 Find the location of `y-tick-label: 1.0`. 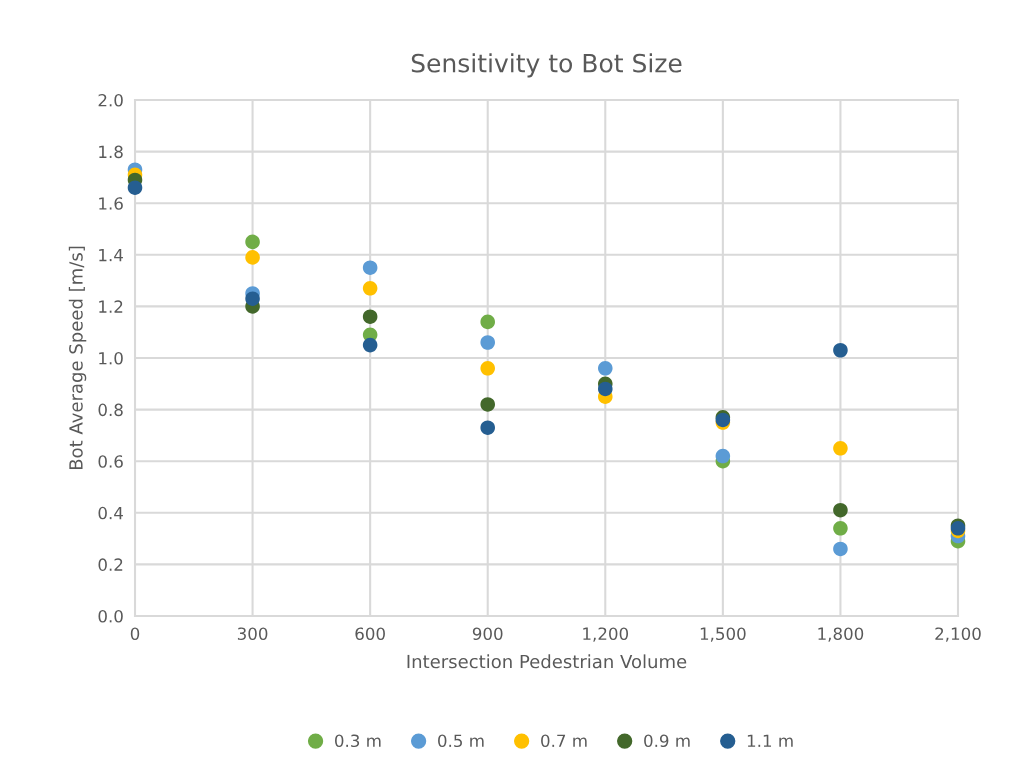

y-tick-label: 1.0 is located at coordinates (111, 358).